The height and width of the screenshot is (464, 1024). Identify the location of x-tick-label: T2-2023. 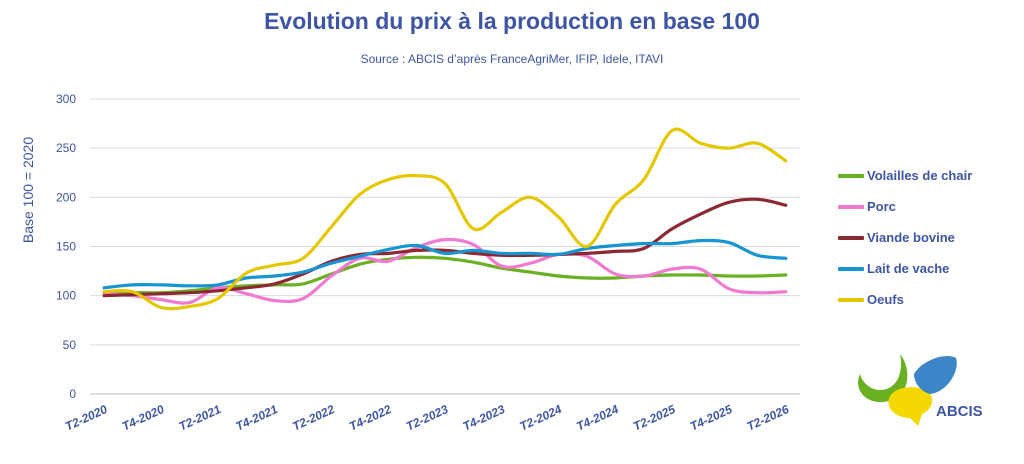
(427, 418).